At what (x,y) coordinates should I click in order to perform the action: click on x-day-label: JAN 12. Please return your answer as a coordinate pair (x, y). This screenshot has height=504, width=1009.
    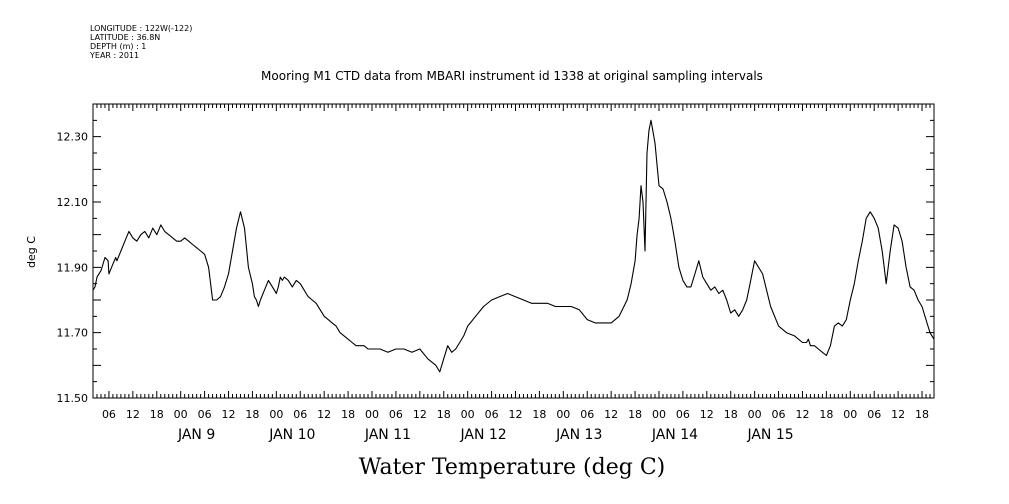
    Looking at the image, I should click on (483, 435).